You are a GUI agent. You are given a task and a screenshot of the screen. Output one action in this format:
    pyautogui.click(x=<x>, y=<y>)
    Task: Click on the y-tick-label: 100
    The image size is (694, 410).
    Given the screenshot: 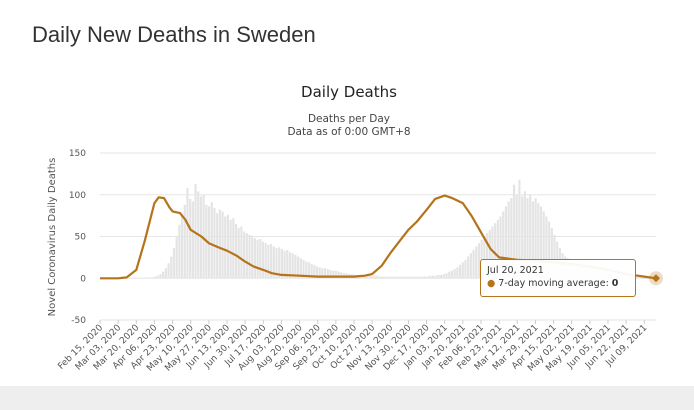 What is the action you would take?
    pyautogui.click(x=77, y=196)
    